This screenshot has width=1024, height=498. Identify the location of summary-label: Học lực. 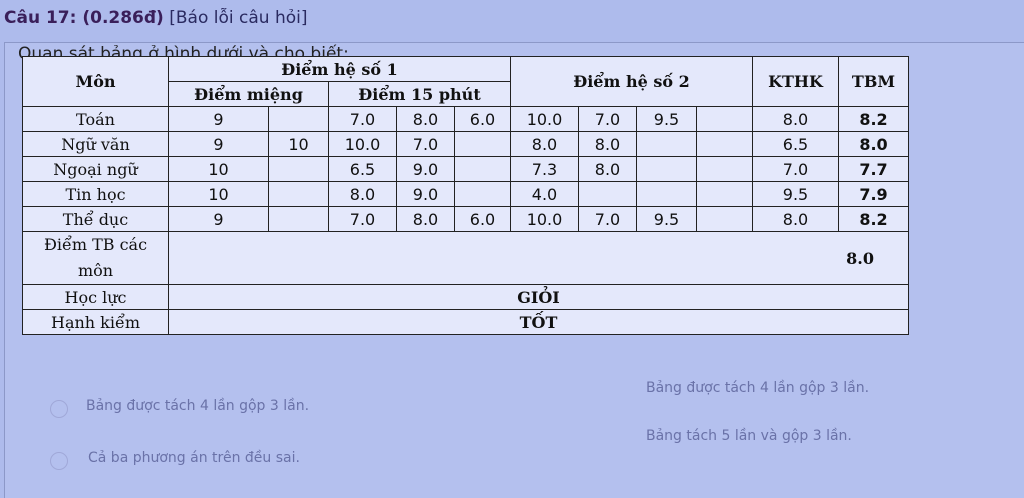
(95, 297).